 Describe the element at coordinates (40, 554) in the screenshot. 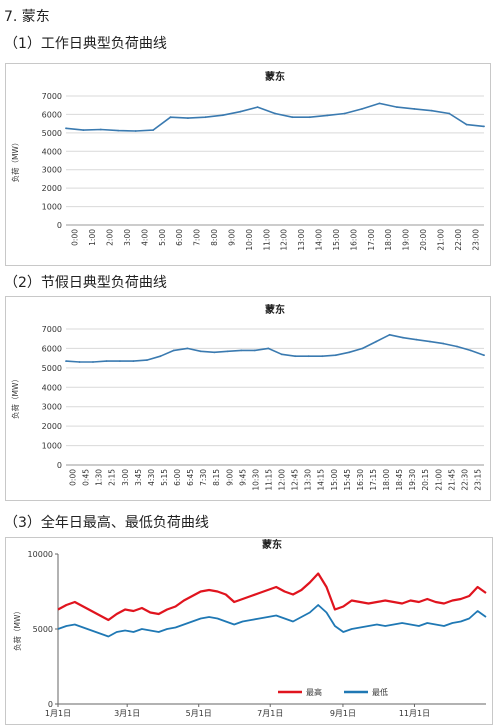

I see `y-tick-label: 10000` at that location.